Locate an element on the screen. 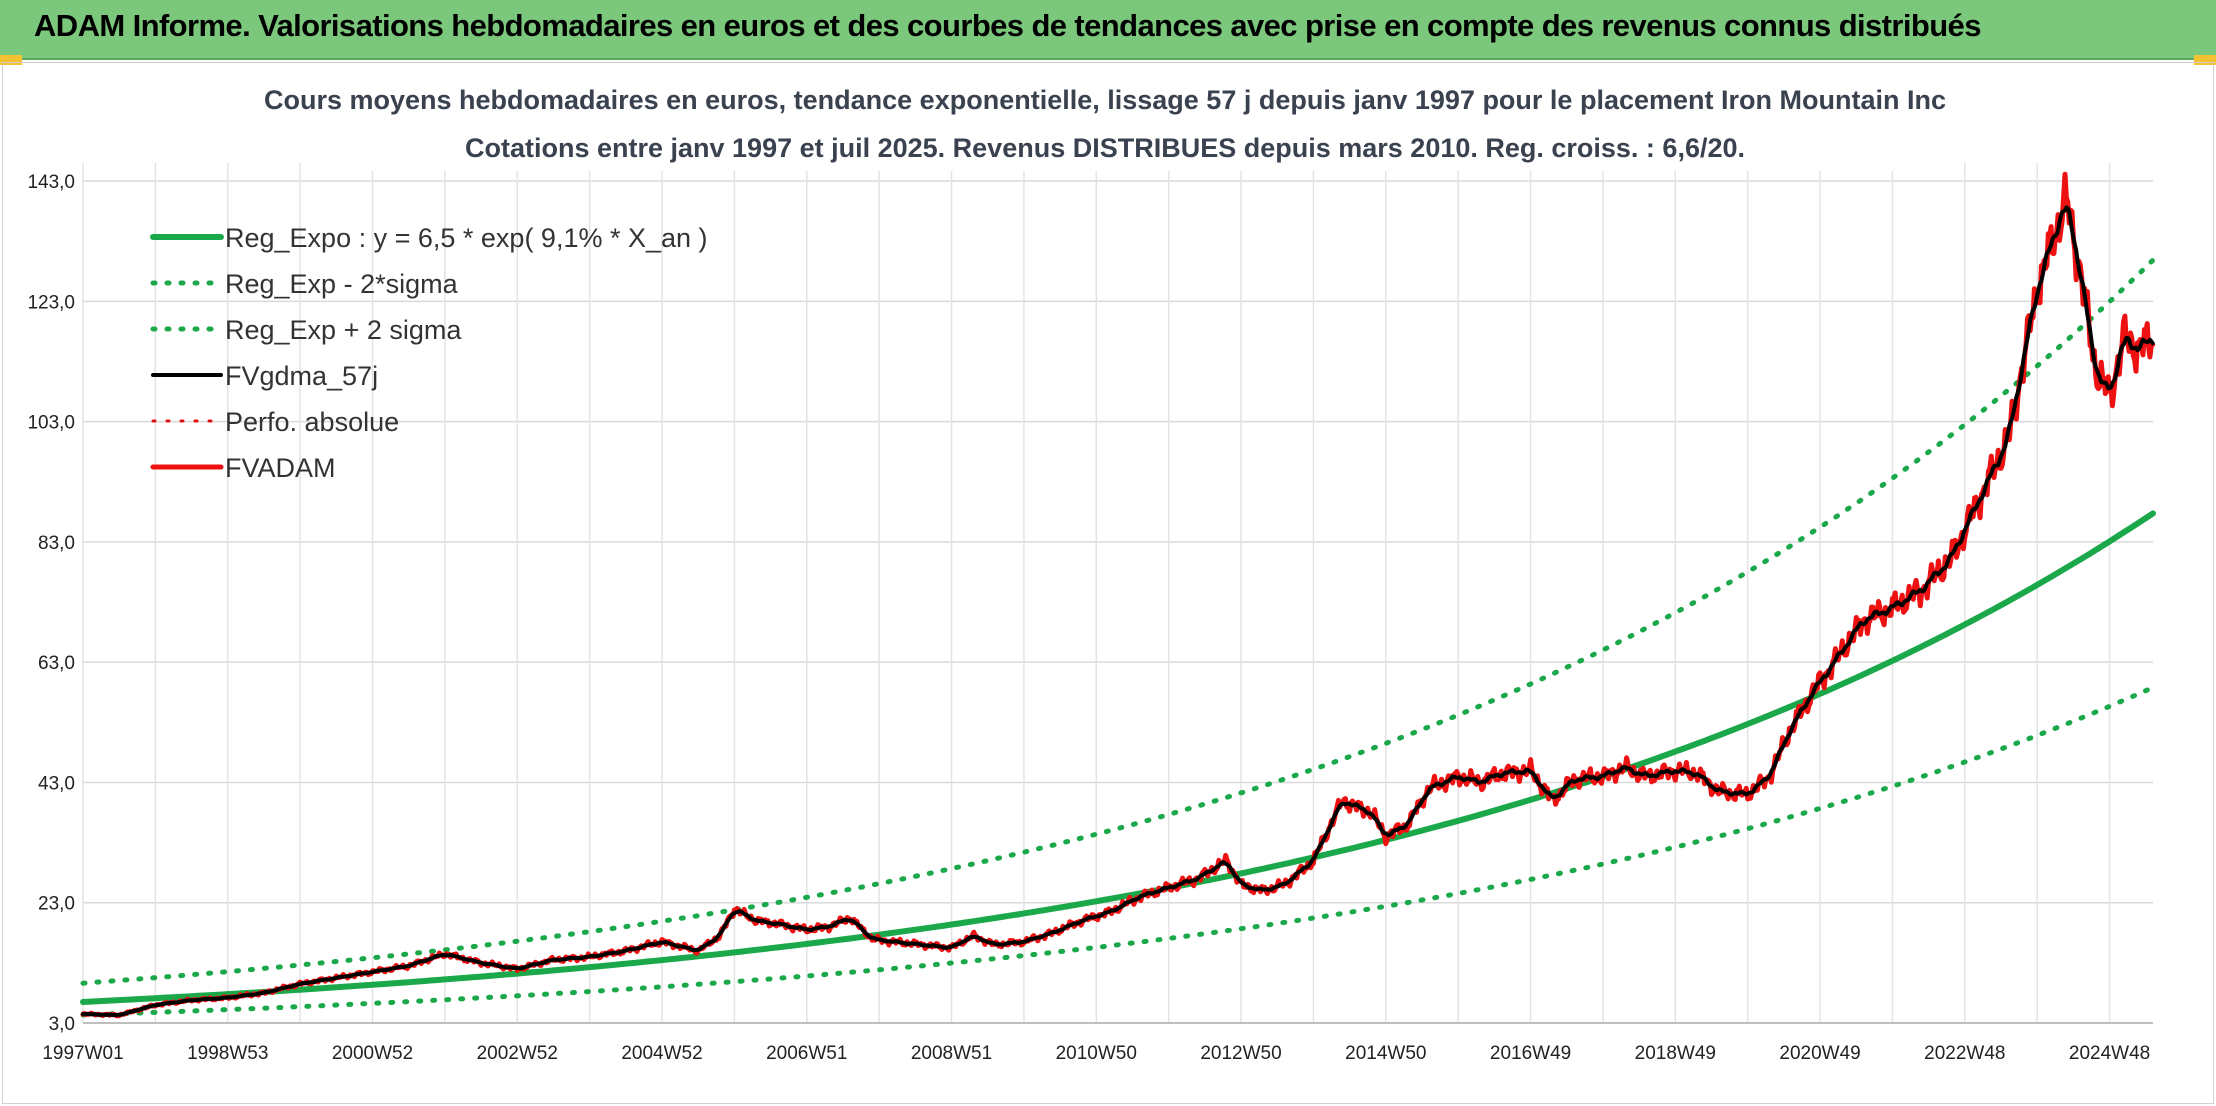  legend-label: Reg_Exp - 2*sigma is located at coordinates (342, 284).